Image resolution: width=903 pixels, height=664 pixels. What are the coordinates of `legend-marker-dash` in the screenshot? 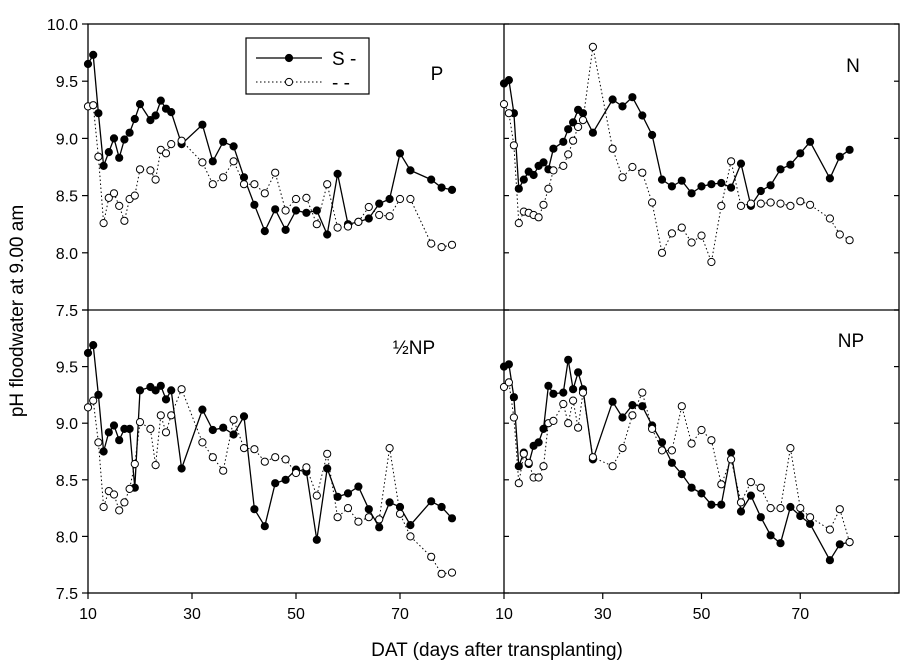 It's located at (289, 82).